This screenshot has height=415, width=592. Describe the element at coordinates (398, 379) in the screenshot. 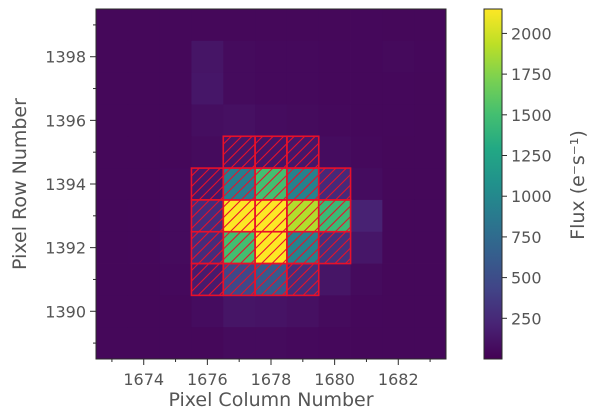

I see `x-tick-label: 1682` at that location.